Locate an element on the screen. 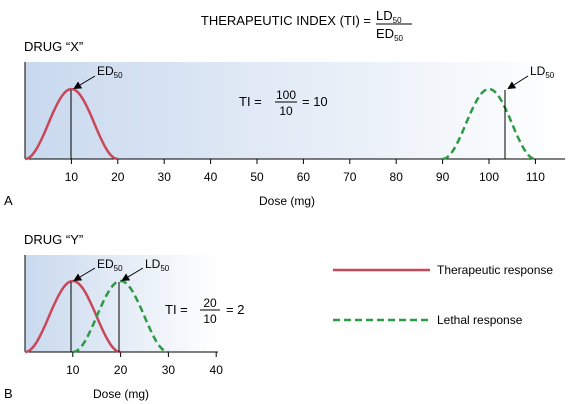 The height and width of the screenshot is (404, 568). drug-x-ti-denominator: 10 is located at coordinates (286, 111).